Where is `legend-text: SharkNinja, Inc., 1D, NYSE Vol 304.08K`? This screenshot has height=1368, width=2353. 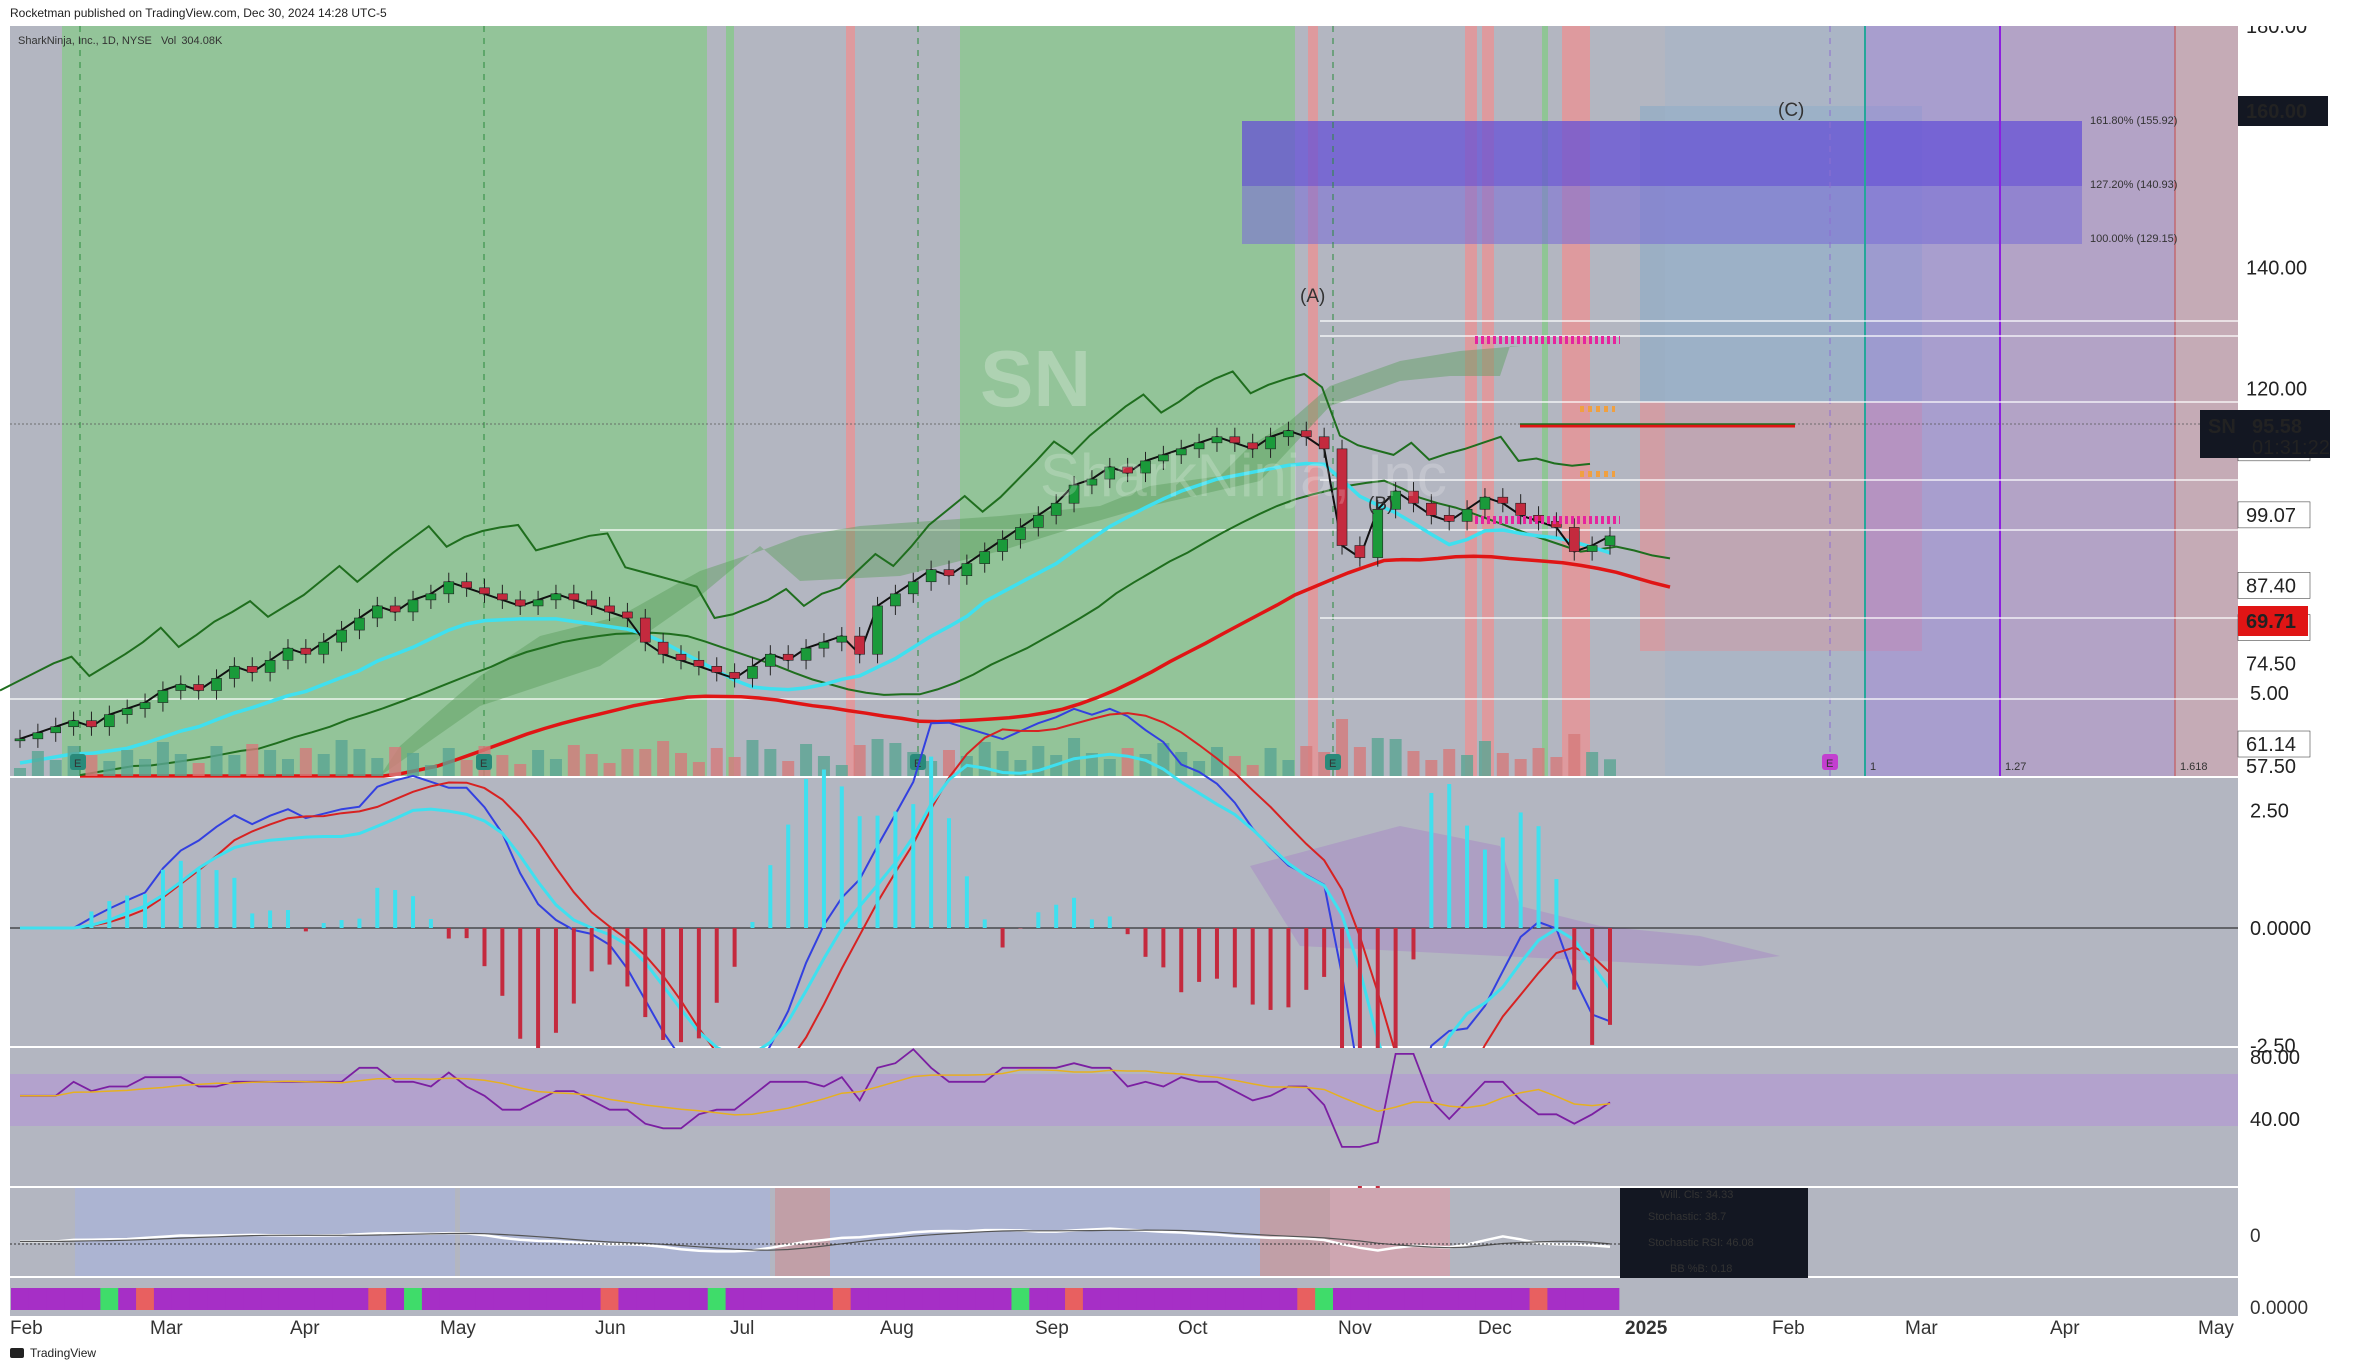 legend-text: SharkNinja, Inc., 1D, NYSE Vol 304.08K is located at coordinates (120, 41).